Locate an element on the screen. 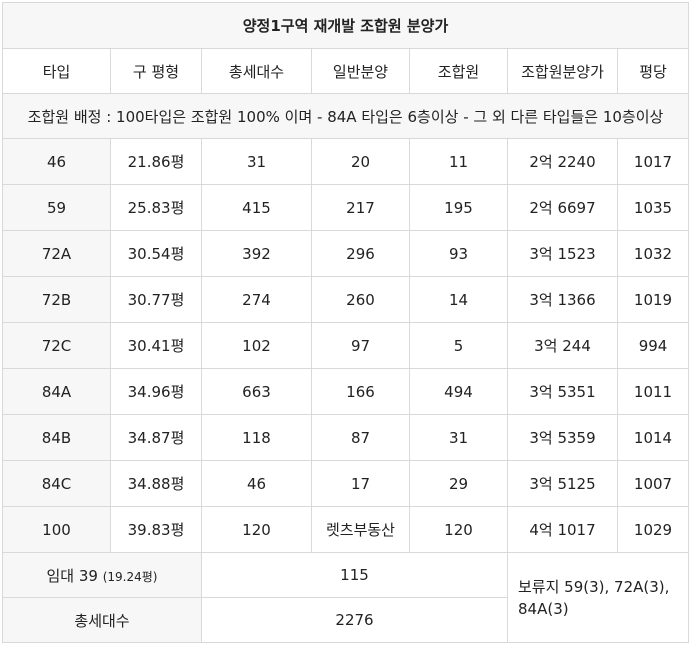 The height and width of the screenshot is (649, 691). header-member-price: 조합원분양가 is located at coordinates (562, 71).